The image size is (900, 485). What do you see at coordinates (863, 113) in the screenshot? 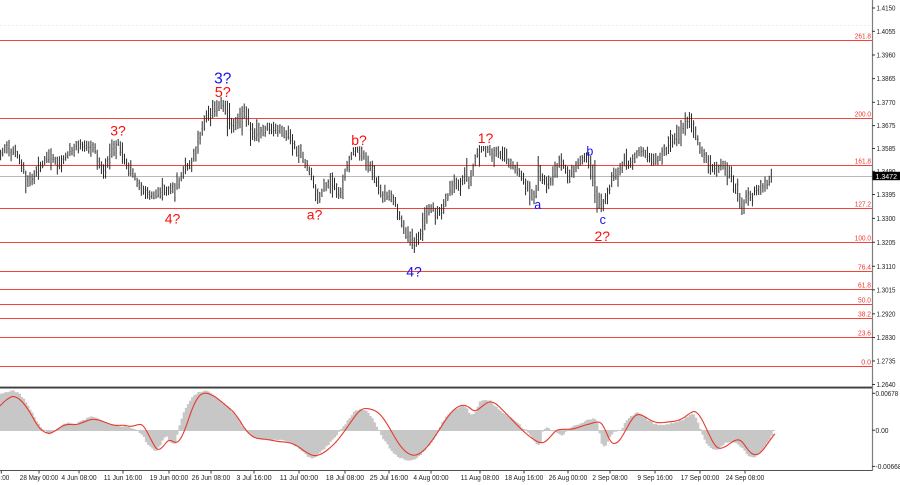
I see `svg-text: 200.0` at bounding box center [863, 113].